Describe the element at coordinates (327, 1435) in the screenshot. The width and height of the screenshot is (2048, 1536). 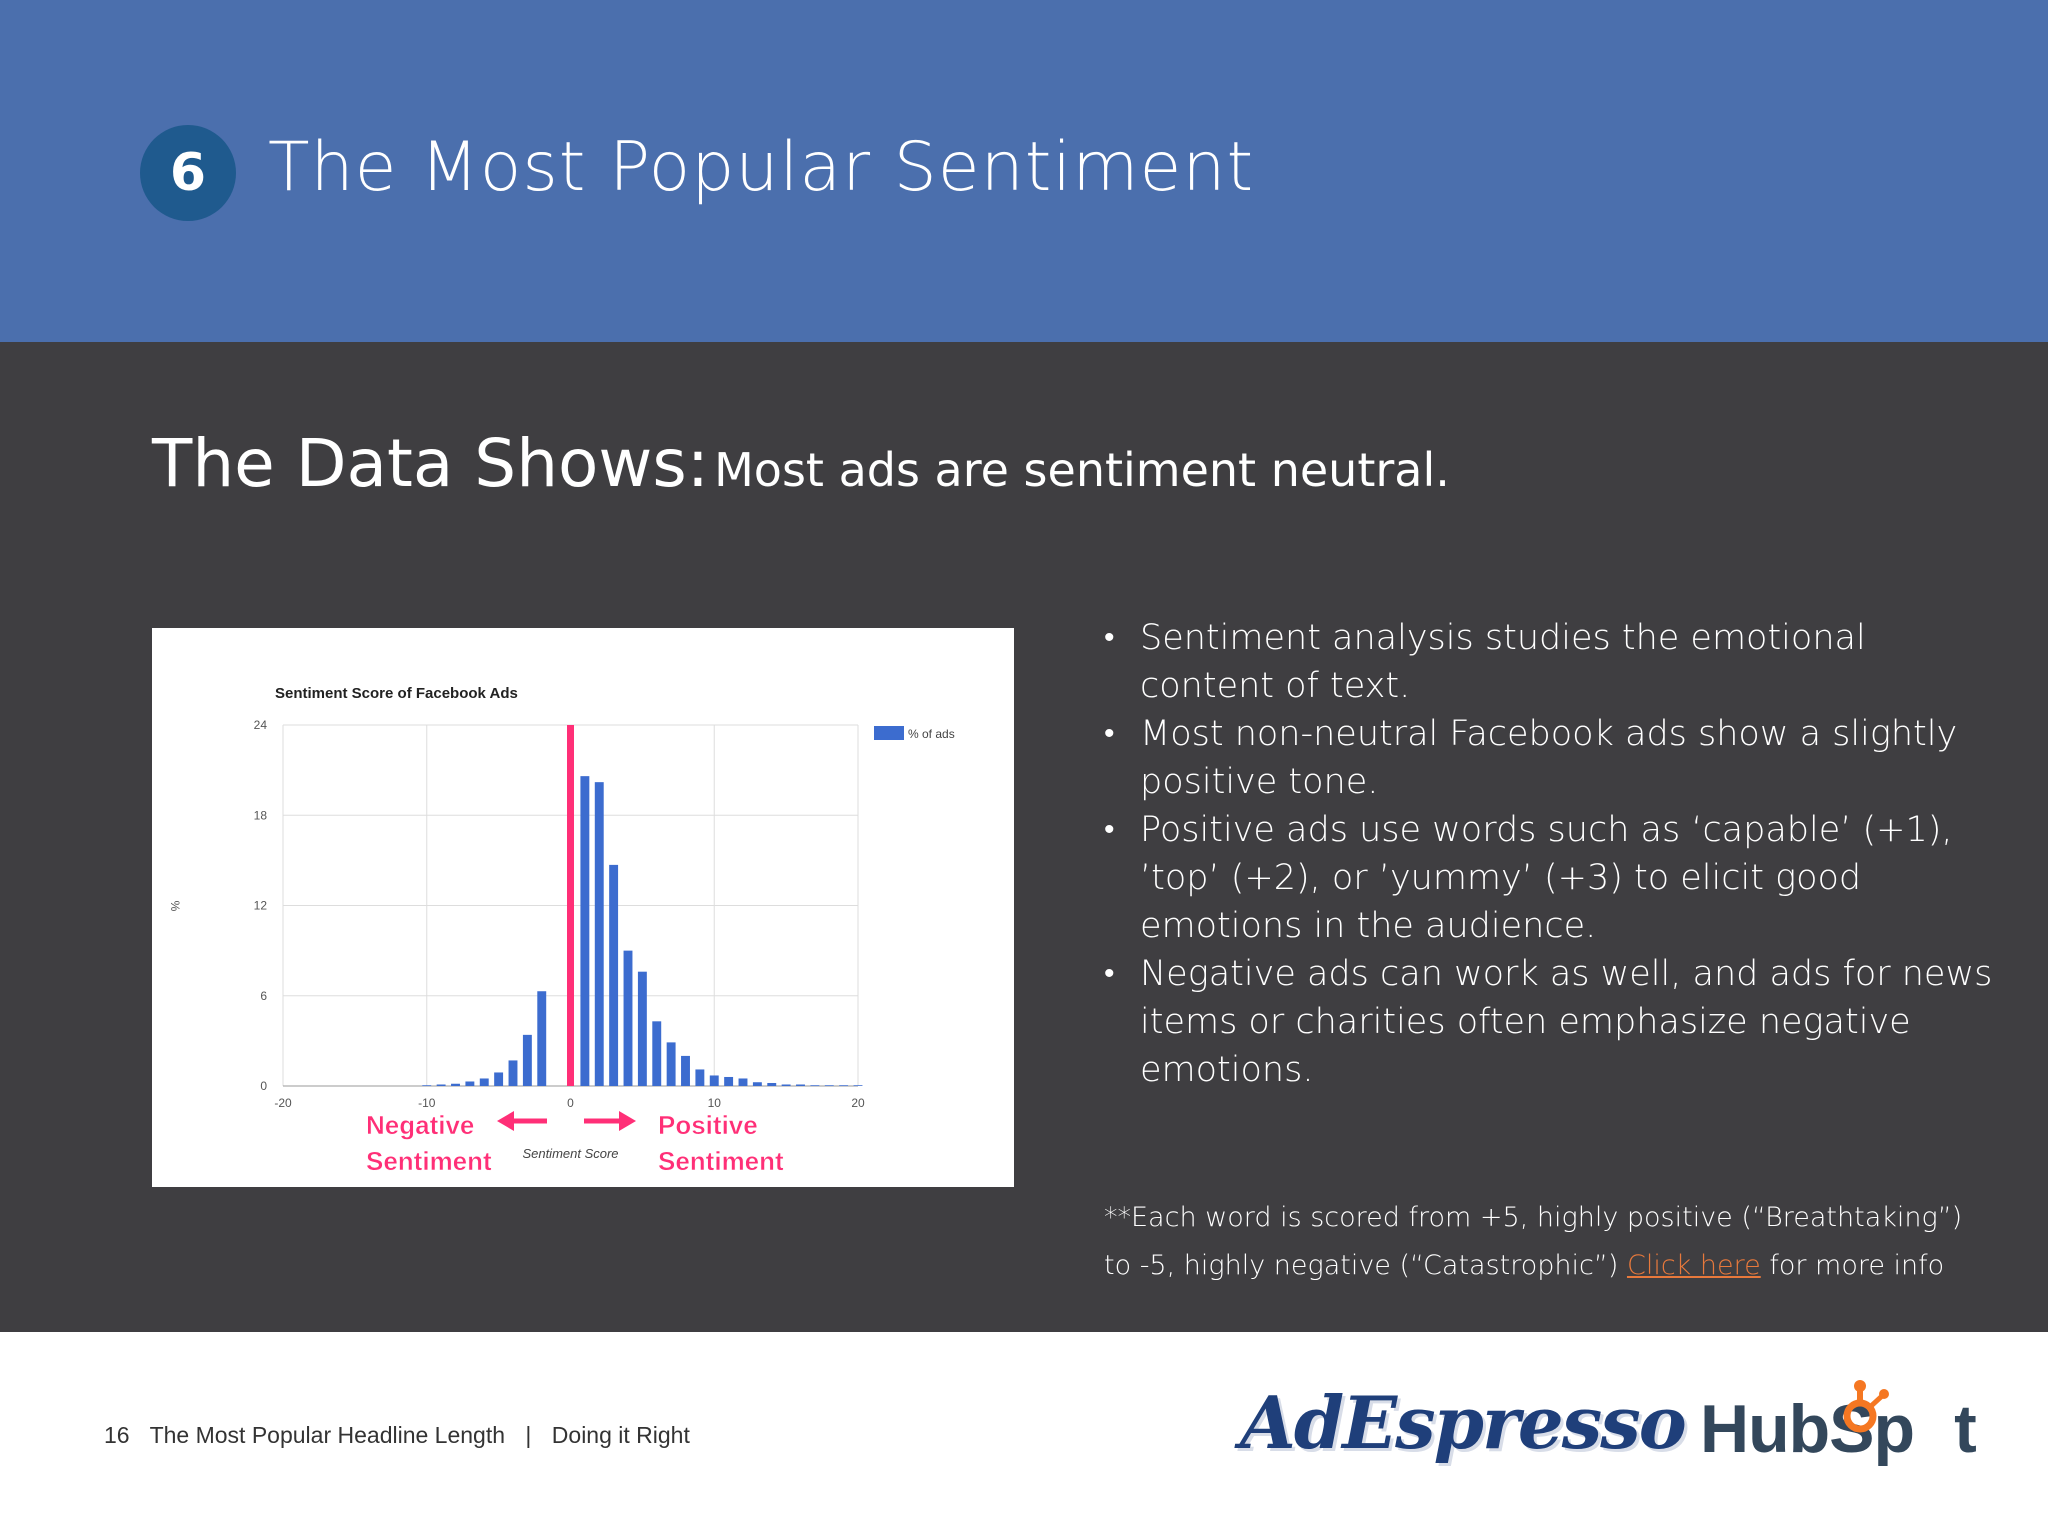
I see `footer-link-headline-length: The Most Popular Headline Length` at that location.